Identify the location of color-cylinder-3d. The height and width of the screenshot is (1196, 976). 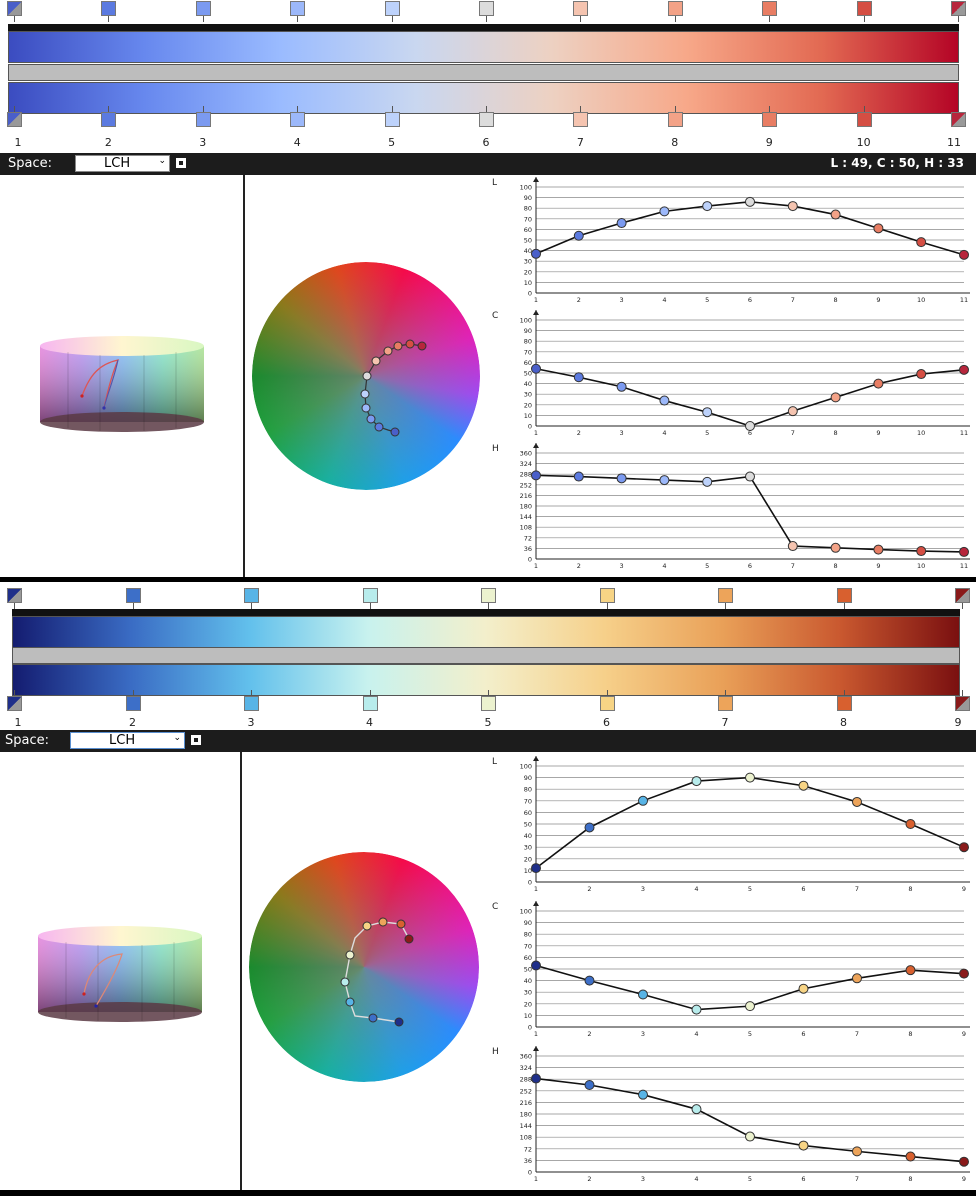
(121, 979).